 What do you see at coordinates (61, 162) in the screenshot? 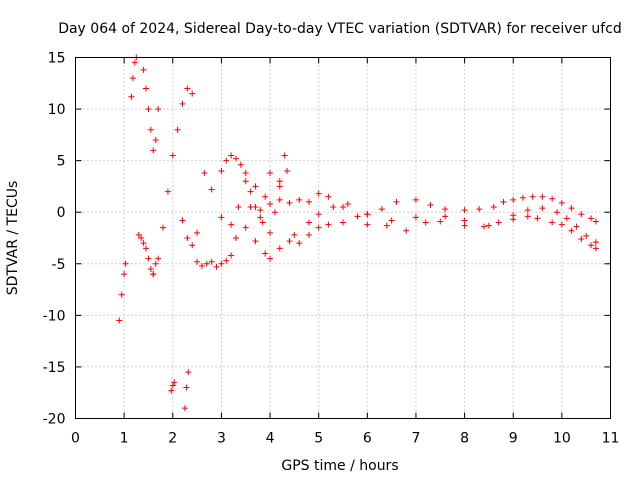
I see `y-tick-label: 5` at bounding box center [61, 162].